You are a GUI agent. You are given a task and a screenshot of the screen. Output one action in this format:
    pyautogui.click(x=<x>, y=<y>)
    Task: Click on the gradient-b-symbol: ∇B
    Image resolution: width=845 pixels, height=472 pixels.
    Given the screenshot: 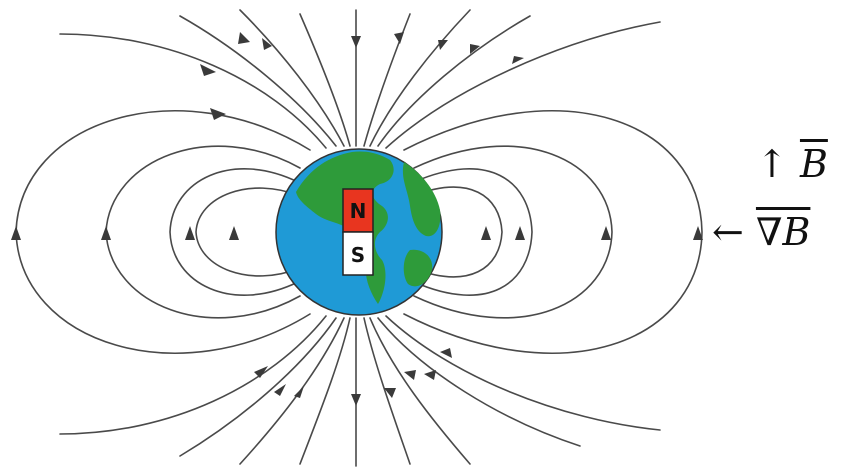 What is the action you would take?
    pyautogui.click(x=783, y=232)
    